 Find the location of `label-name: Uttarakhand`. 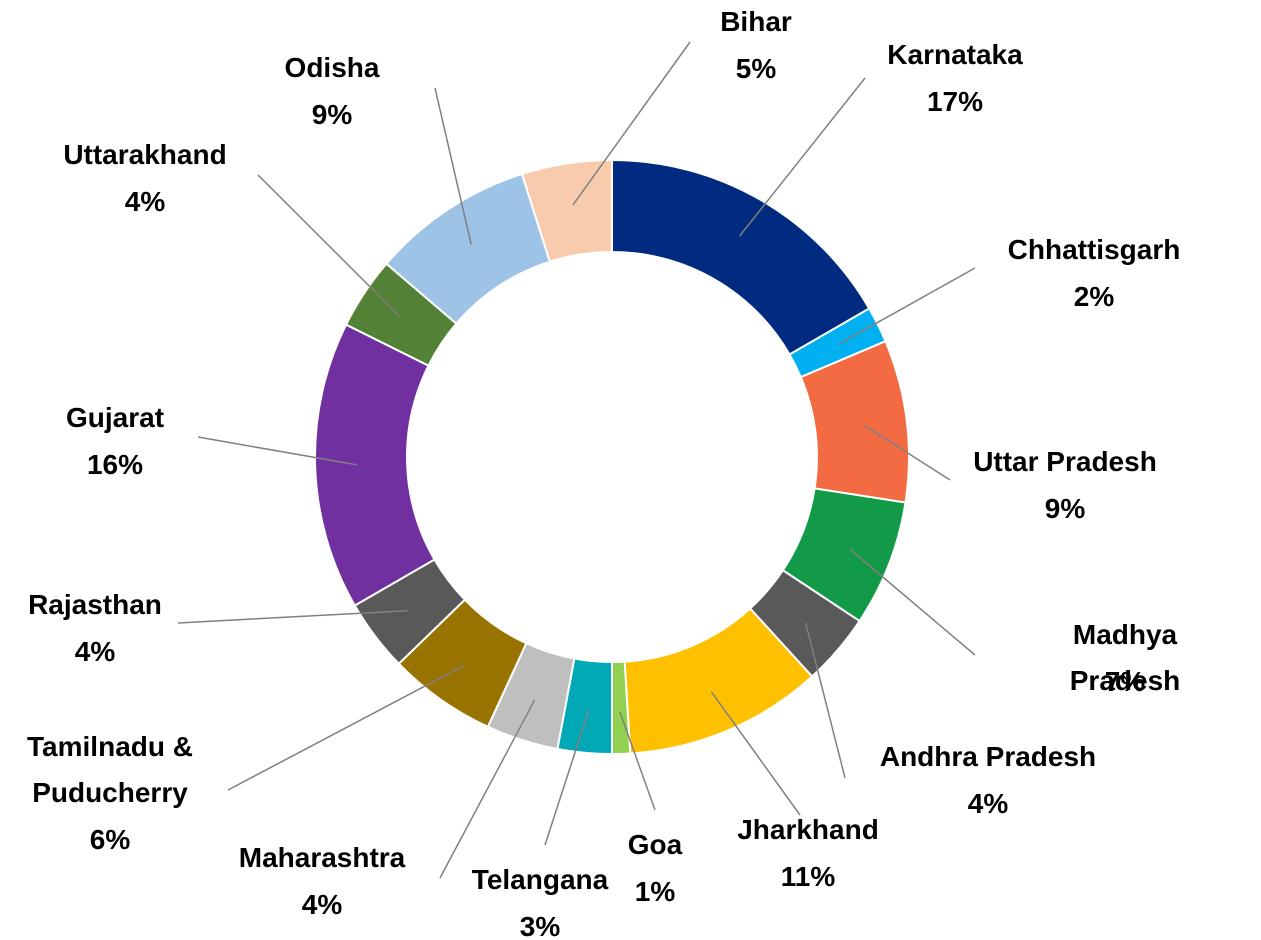

label-name: Uttarakhand is located at coordinates (145, 154).